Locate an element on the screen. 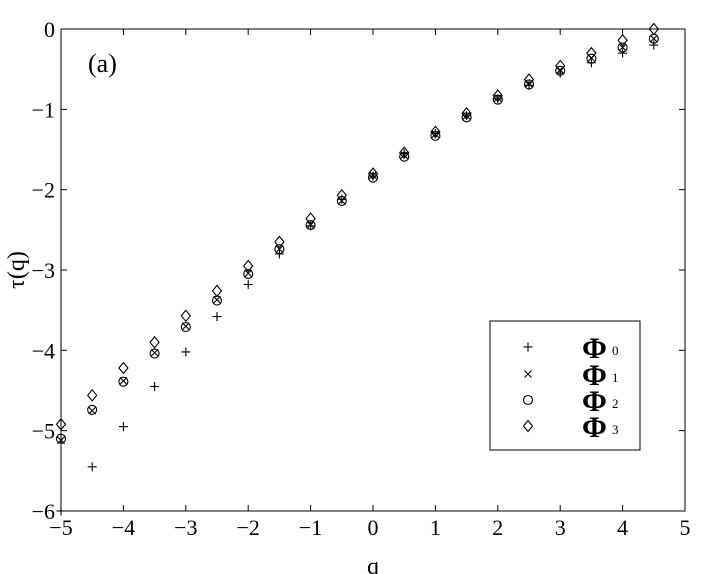  legend-box is located at coordinates (565, 385).